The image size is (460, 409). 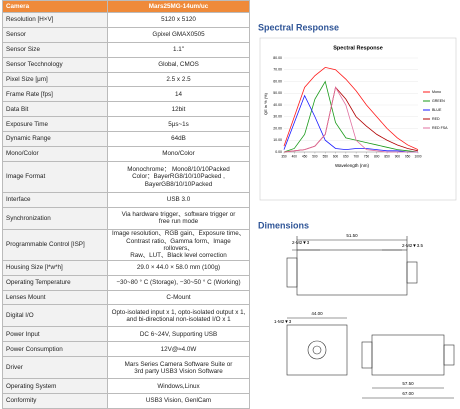 I want to click on spec-value-line: 1.1", so click(x=178, y=50).